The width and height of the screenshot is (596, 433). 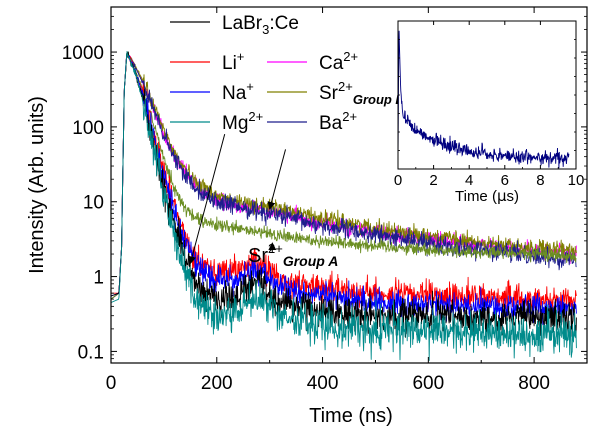 I want to click on inset-x-tick-label: 0, so click(x=398, y=180).